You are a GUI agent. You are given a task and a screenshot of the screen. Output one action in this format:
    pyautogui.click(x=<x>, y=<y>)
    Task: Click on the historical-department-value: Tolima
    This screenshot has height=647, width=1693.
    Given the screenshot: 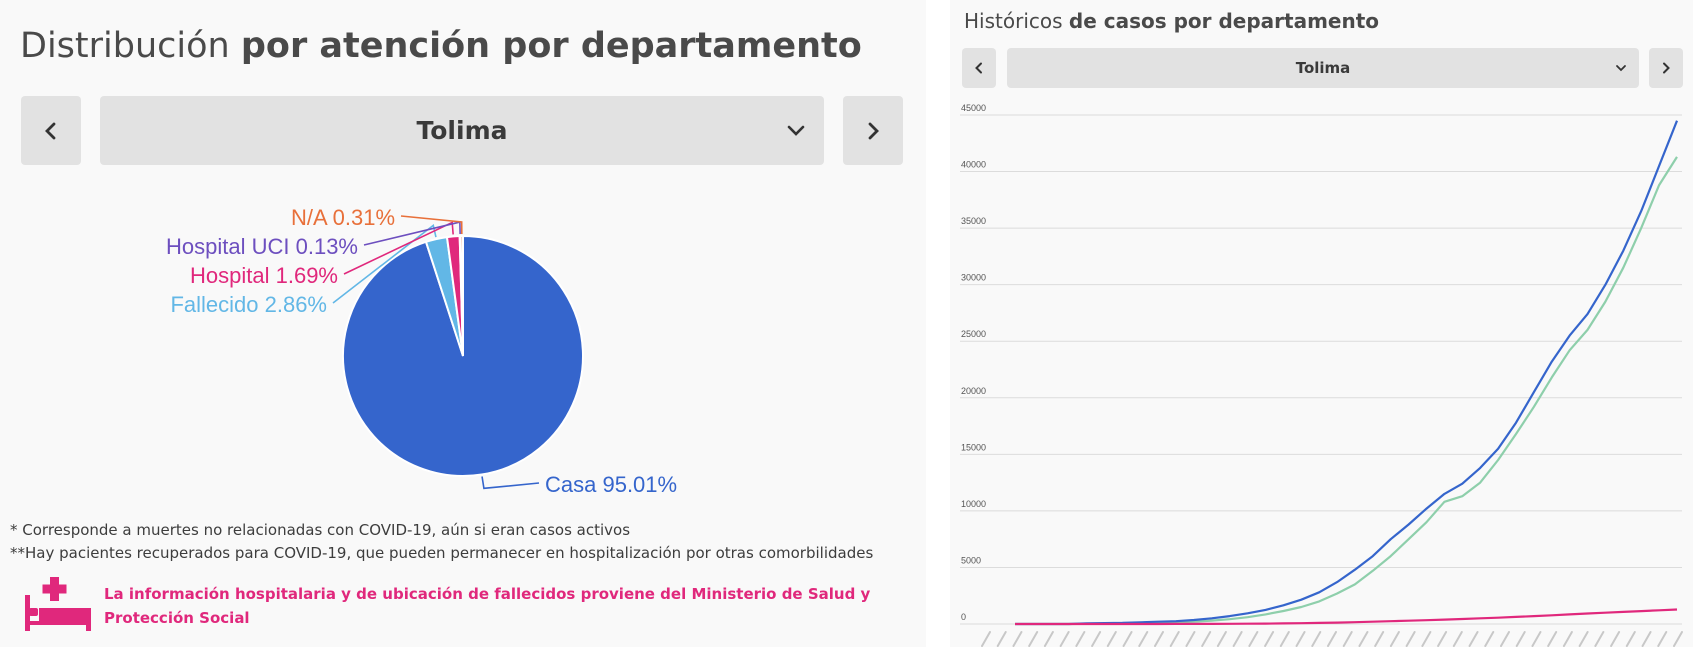 What is the action you would take?
    pyautogui.click(x=1323, y=68)
    